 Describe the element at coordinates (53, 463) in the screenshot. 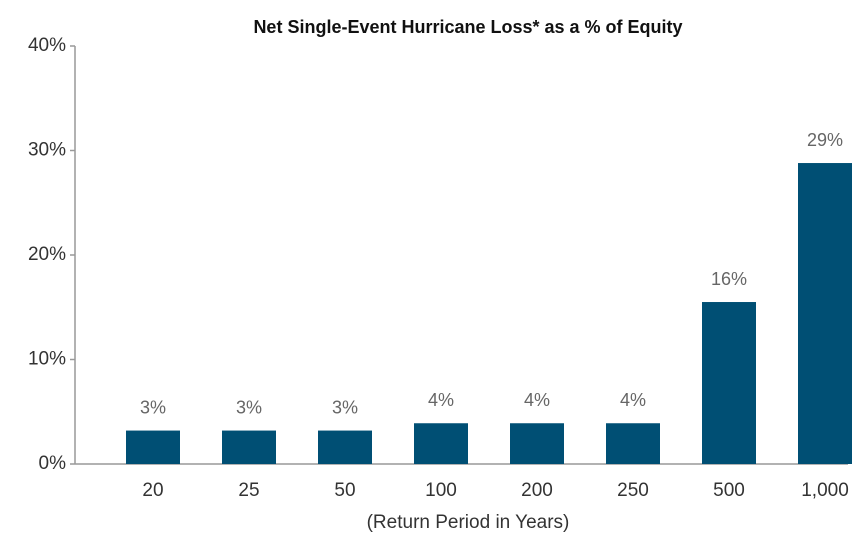

I see `y-tick-label: 0%` at that location.